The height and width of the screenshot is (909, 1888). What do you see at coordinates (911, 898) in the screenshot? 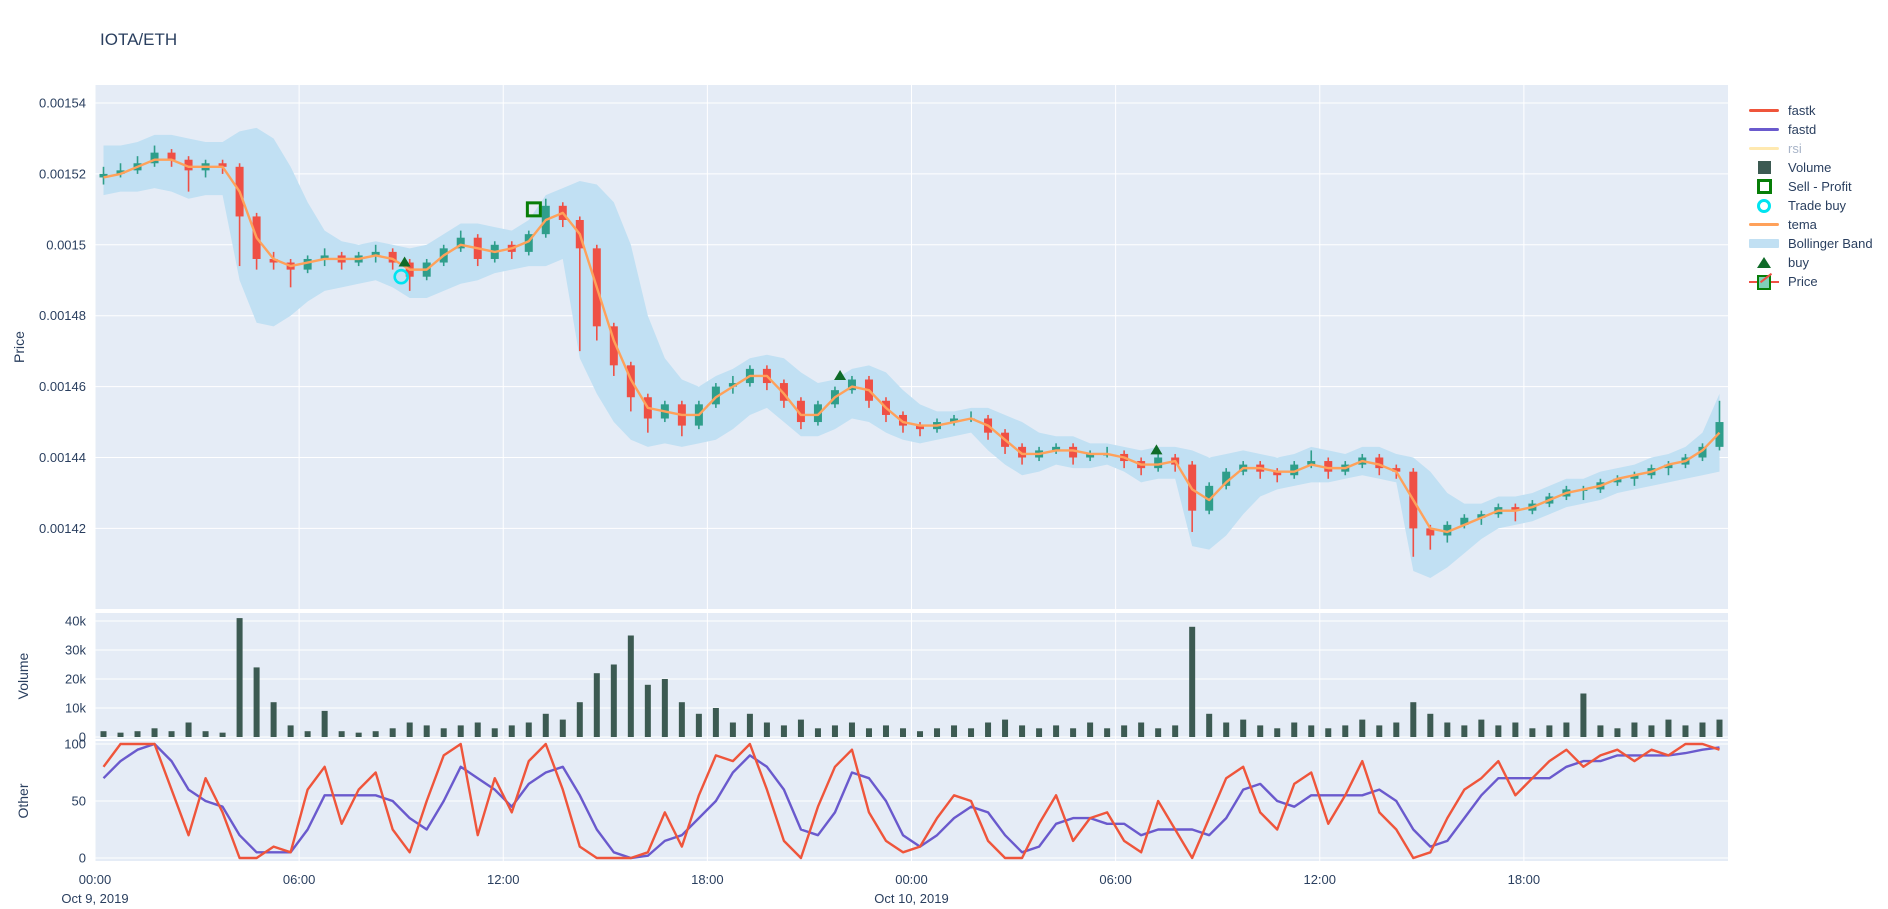
I see `svg-text: Oct 10, 2019` at bounding box center [911, 898].